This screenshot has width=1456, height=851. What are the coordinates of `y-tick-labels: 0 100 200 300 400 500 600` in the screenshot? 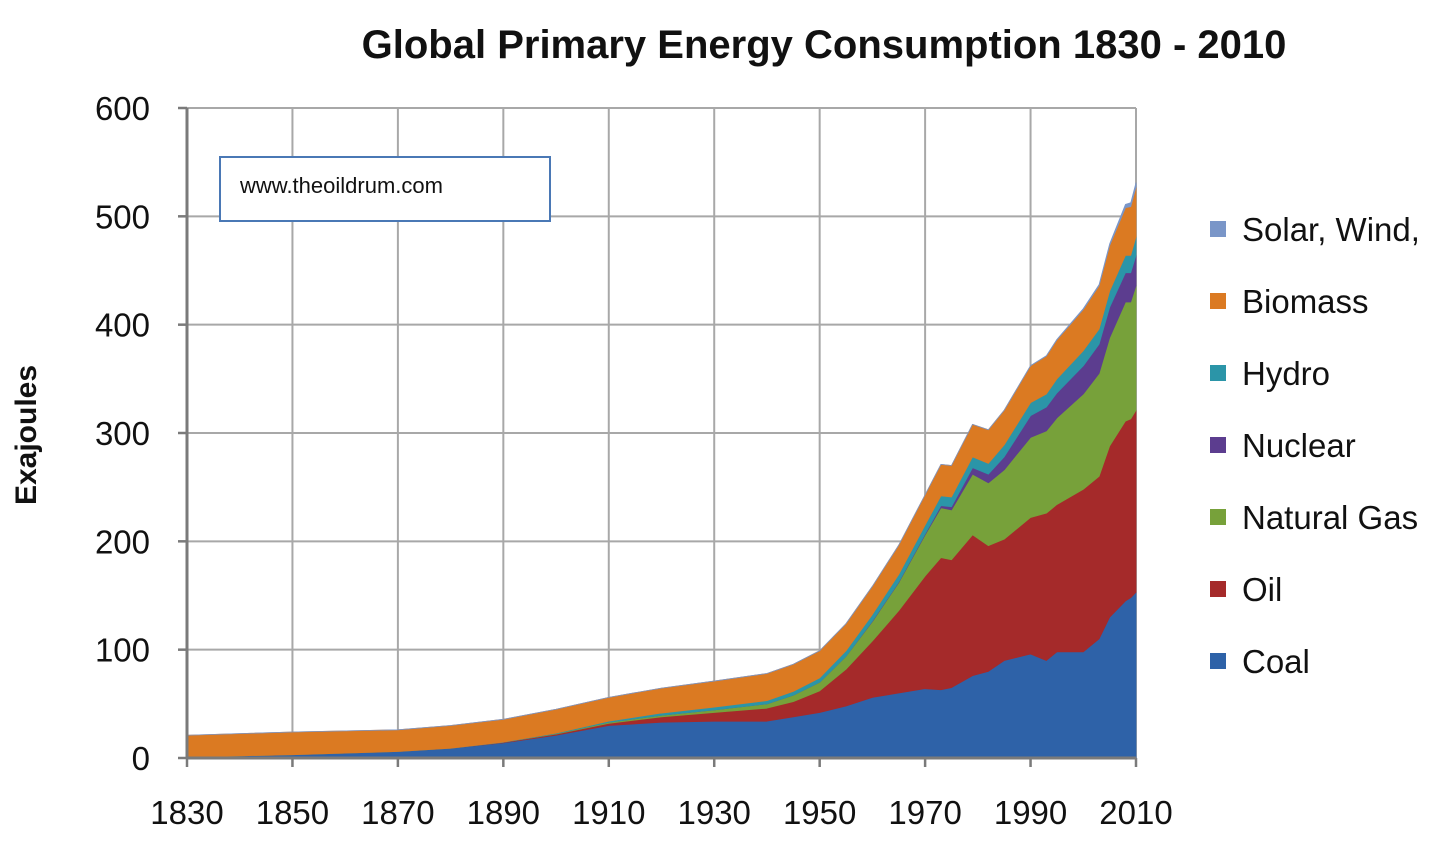 It's located at (122, 433).